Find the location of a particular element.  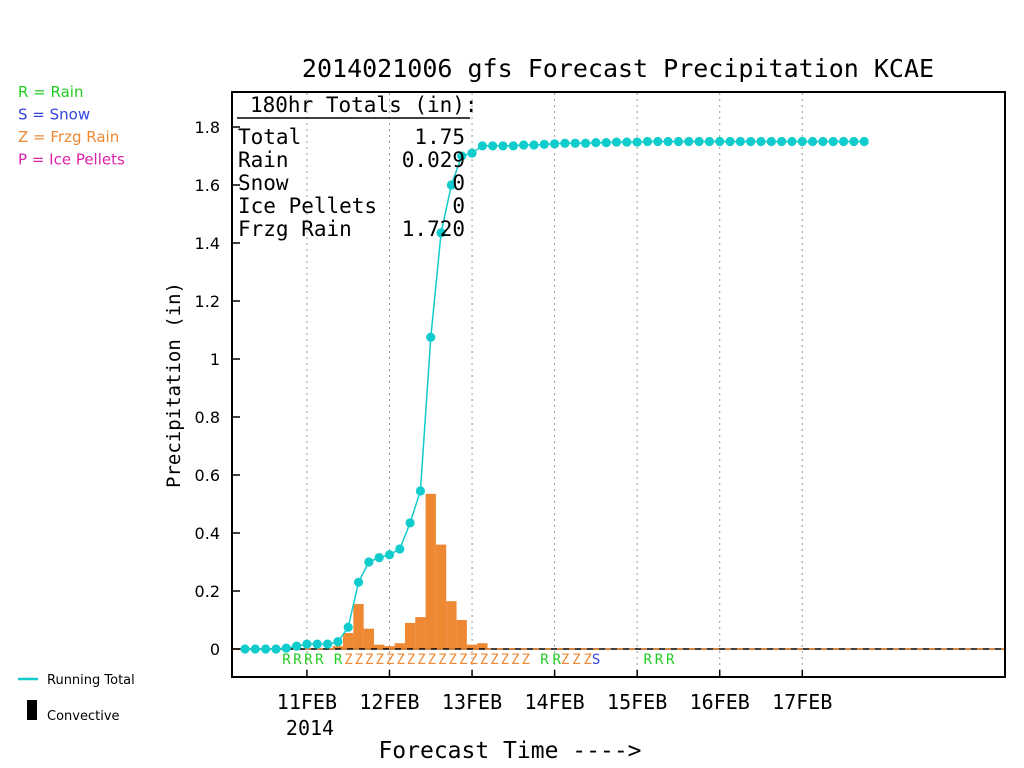

y-tick-label: 0.2 is located at coordinates (207, 591).